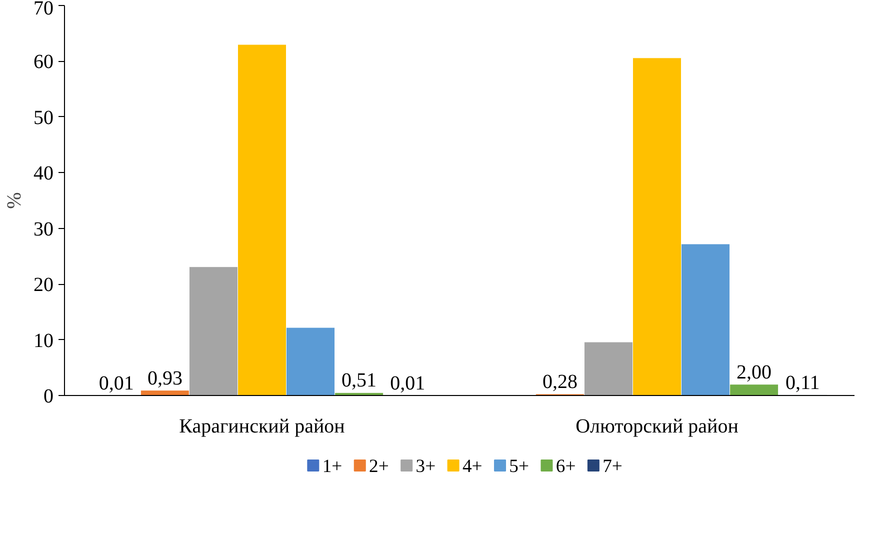 The width and height of the screenshot is (888, 544). What do you see at coordinates (44, 10) in the screenshot?
I see `y-tick-label: 70` at bounding box center [44, 10].